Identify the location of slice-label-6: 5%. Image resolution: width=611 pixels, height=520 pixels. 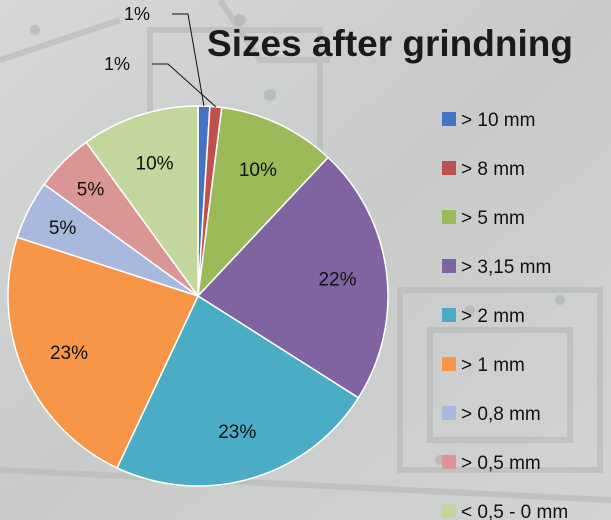
(63, 228).